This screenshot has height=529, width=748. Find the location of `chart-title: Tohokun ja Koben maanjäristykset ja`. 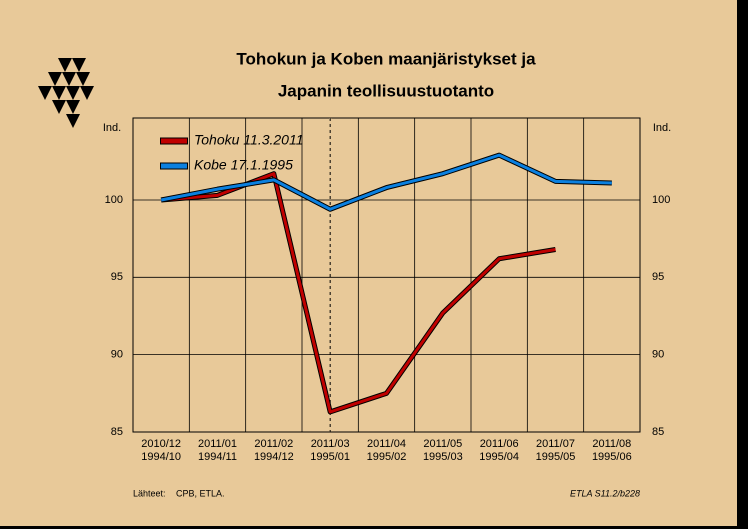

chart-title: Tohokun ja Koben maanjäristykset ja is located at coordinates (386, 58).